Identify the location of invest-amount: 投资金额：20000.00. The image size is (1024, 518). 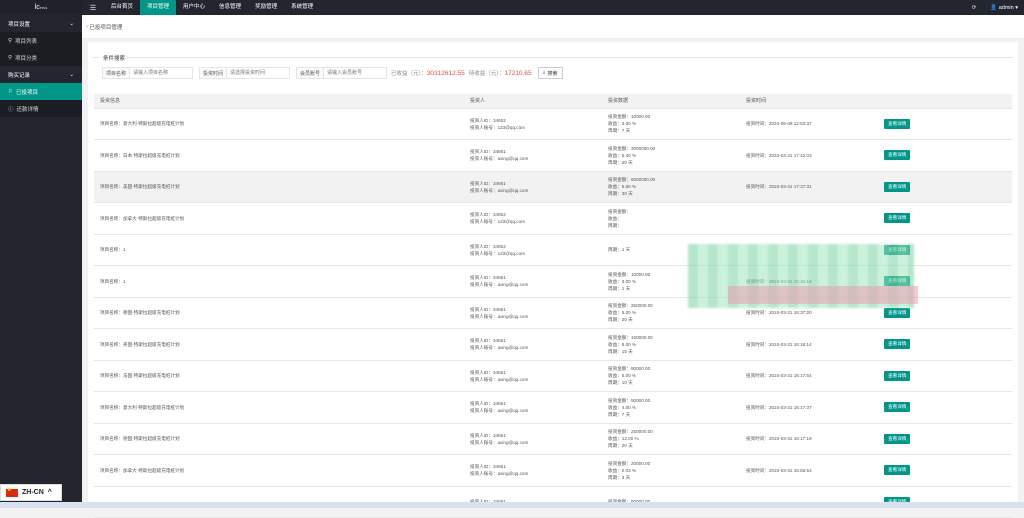
(629, 463).